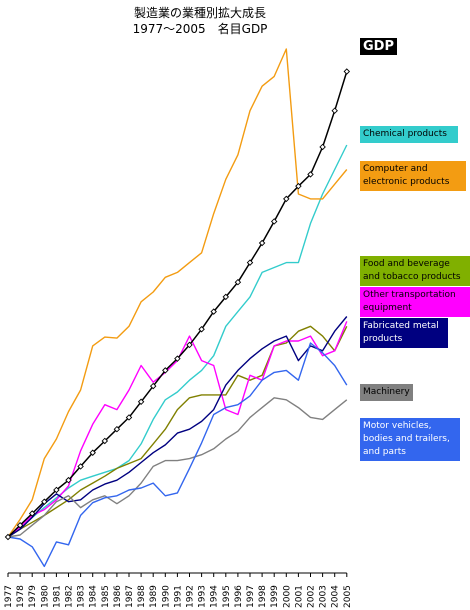  Describe the element at coordinates (336, 596) in the screenshot. I see `x-tick-label: 2004` at that location.